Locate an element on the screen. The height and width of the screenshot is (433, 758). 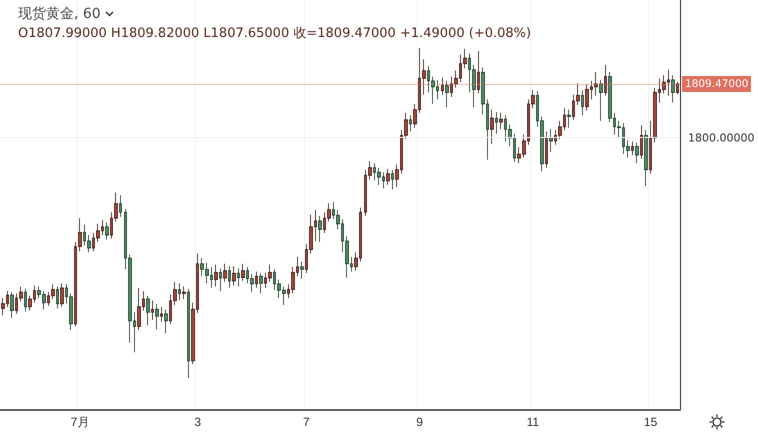
text: 1800.00000 is located at coordinates (721, 138).